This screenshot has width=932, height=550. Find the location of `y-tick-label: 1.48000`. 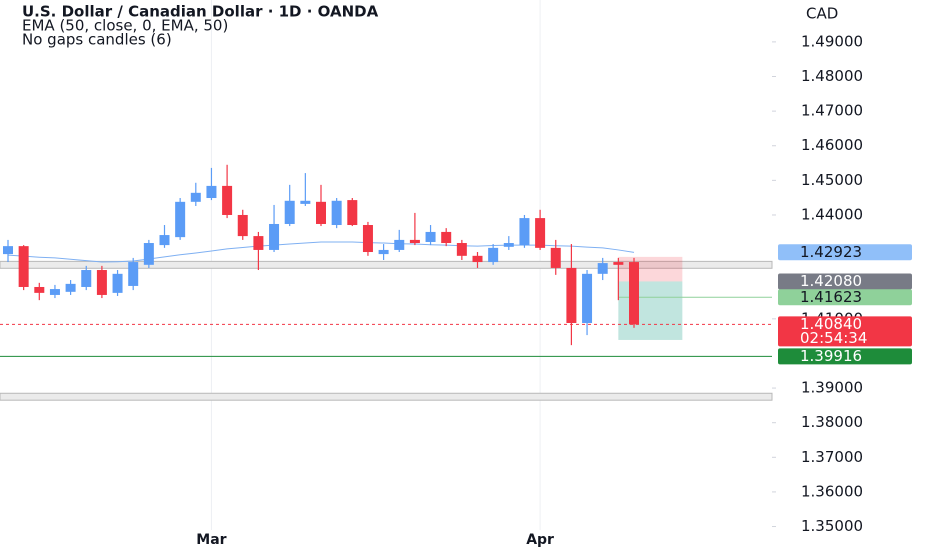

y-tick-label: 1.48000 is located at coordinates (832, 76).